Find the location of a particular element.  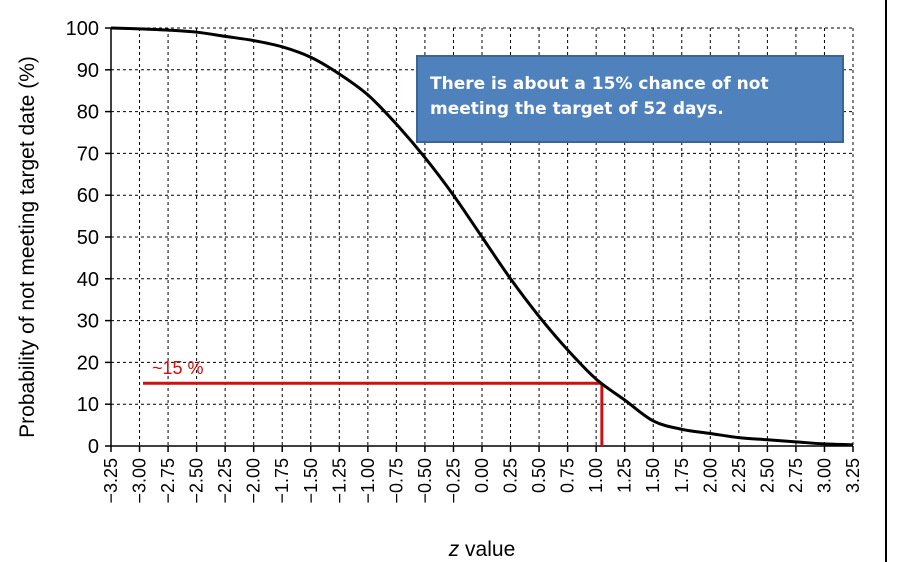

x-tick-label: −1.75 is located at coordinates (282, 481).